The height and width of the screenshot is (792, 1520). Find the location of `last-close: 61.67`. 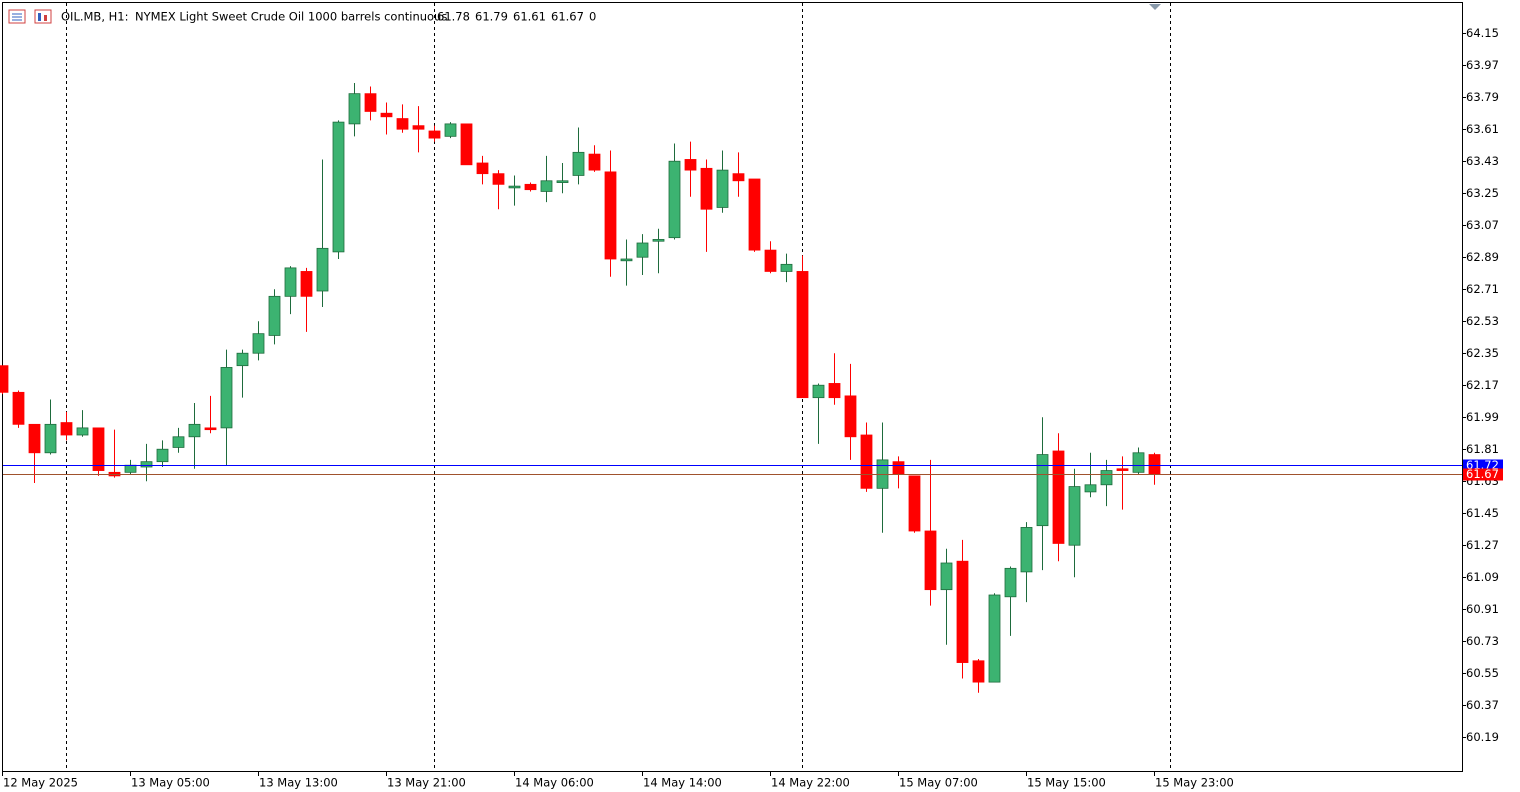

last-close: 61.67 is located at coordinates (567, 17).